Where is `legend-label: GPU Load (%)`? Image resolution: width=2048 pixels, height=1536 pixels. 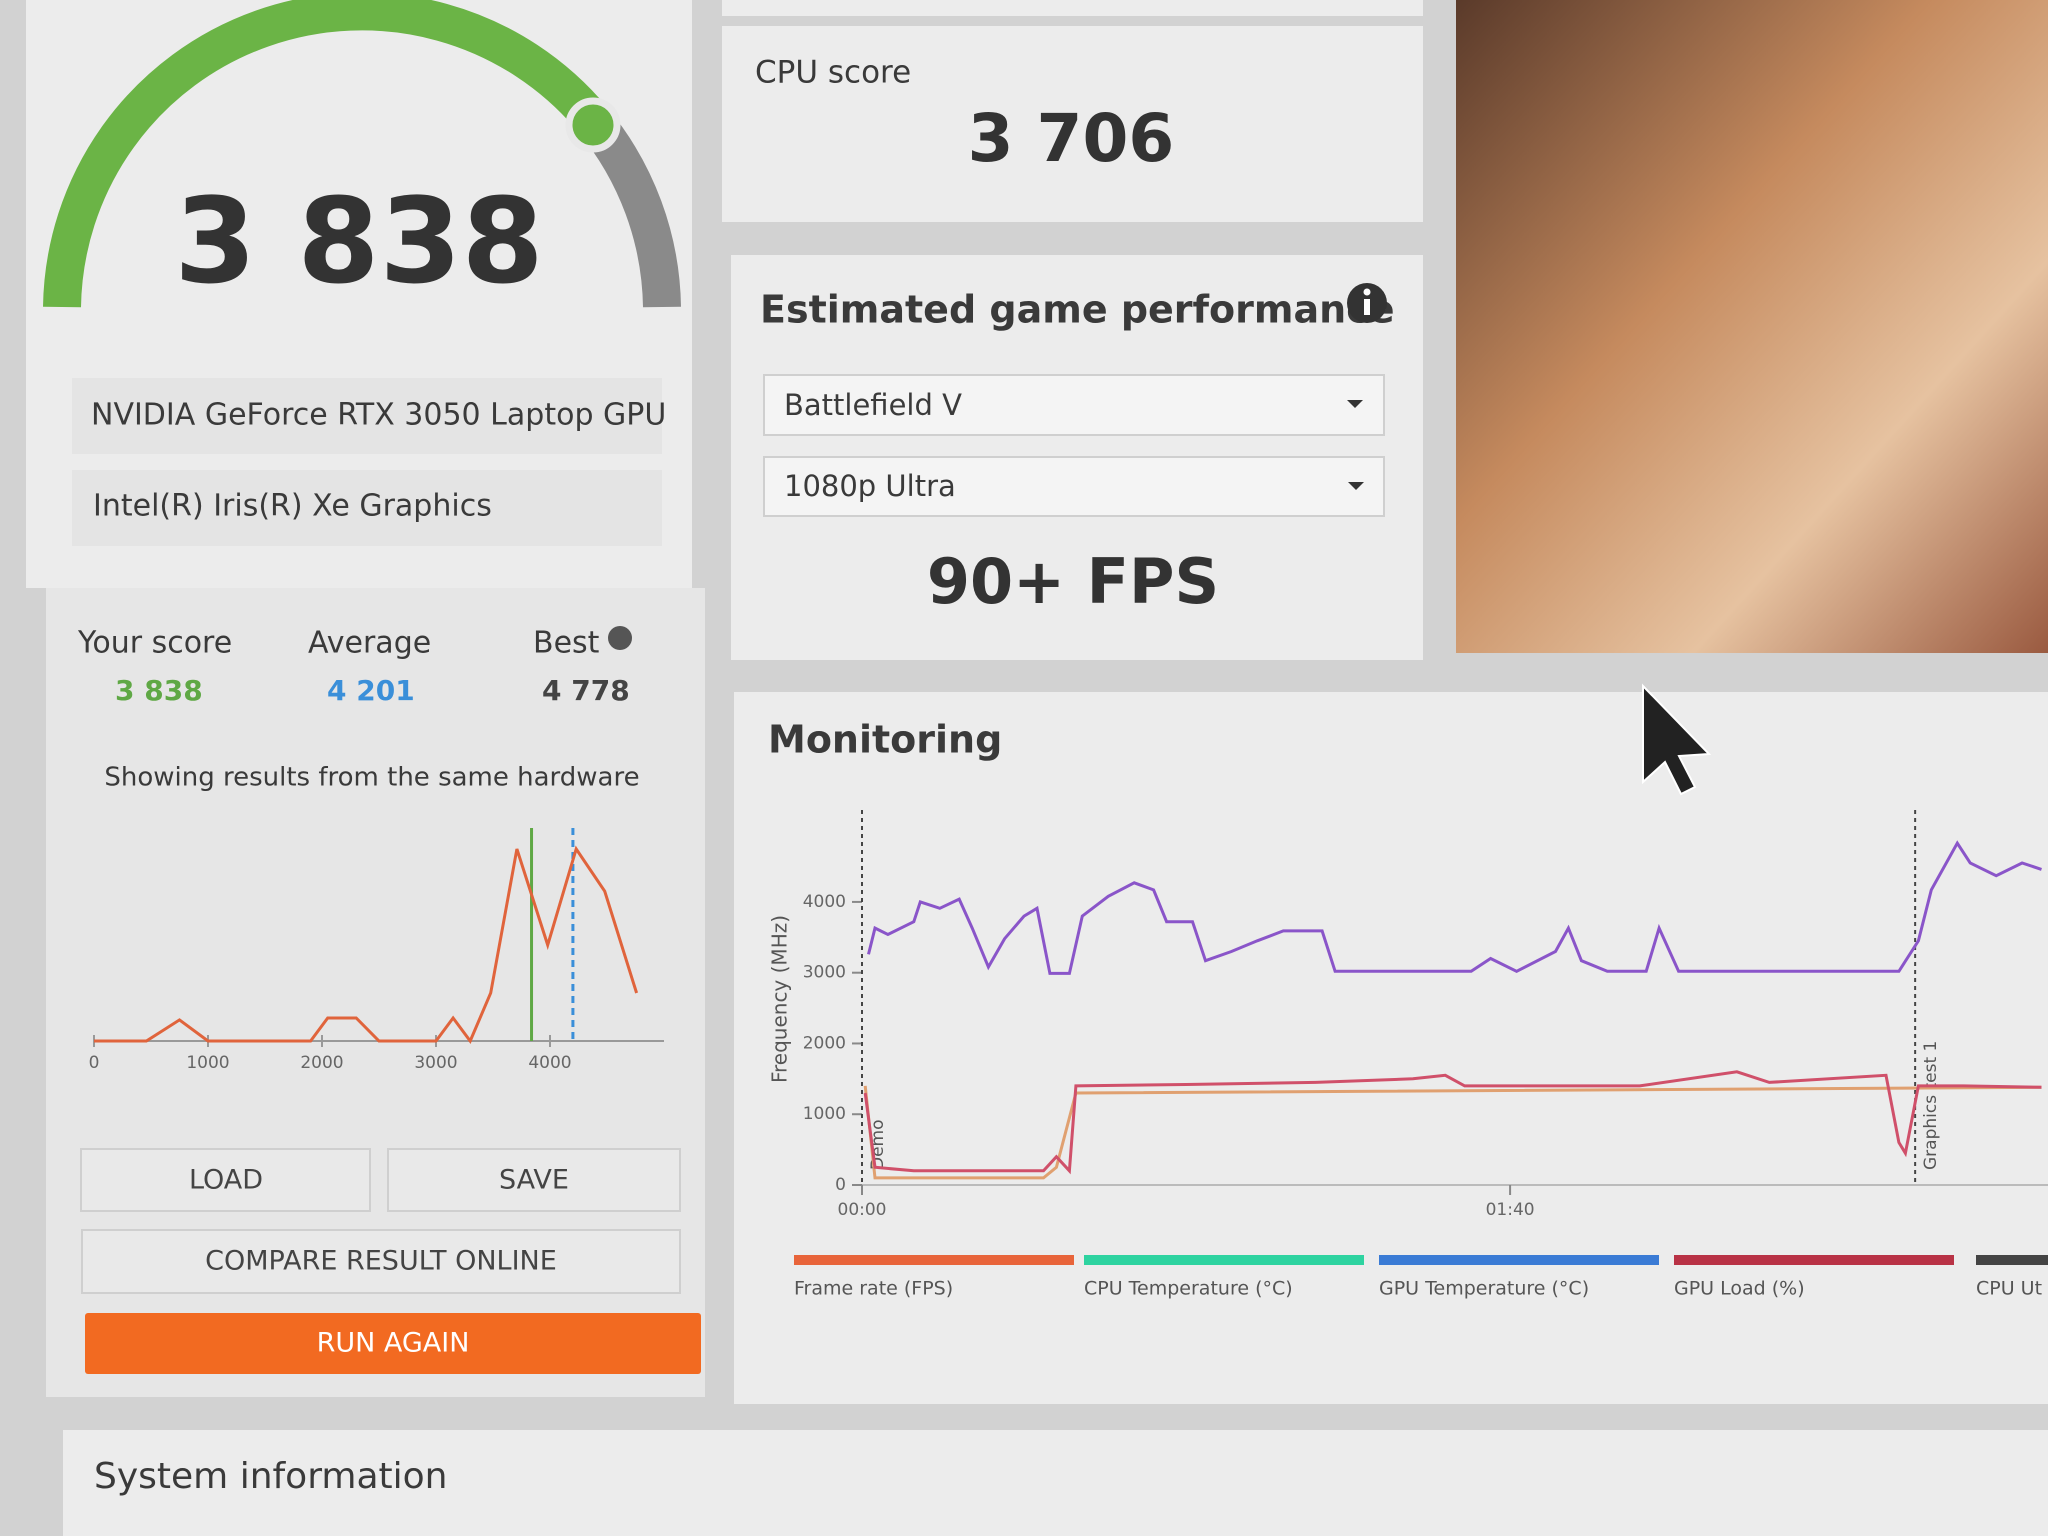 legend-label: GPU Load (%) is located at coordinates (1739, 1289).